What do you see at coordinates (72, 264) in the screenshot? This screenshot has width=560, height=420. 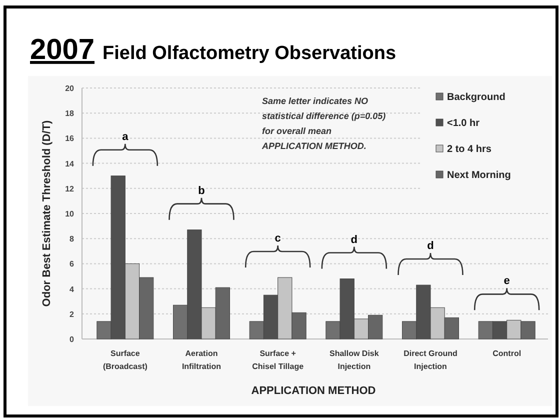 I see `y-tick-label: 6` at bounding box center [72, 264].